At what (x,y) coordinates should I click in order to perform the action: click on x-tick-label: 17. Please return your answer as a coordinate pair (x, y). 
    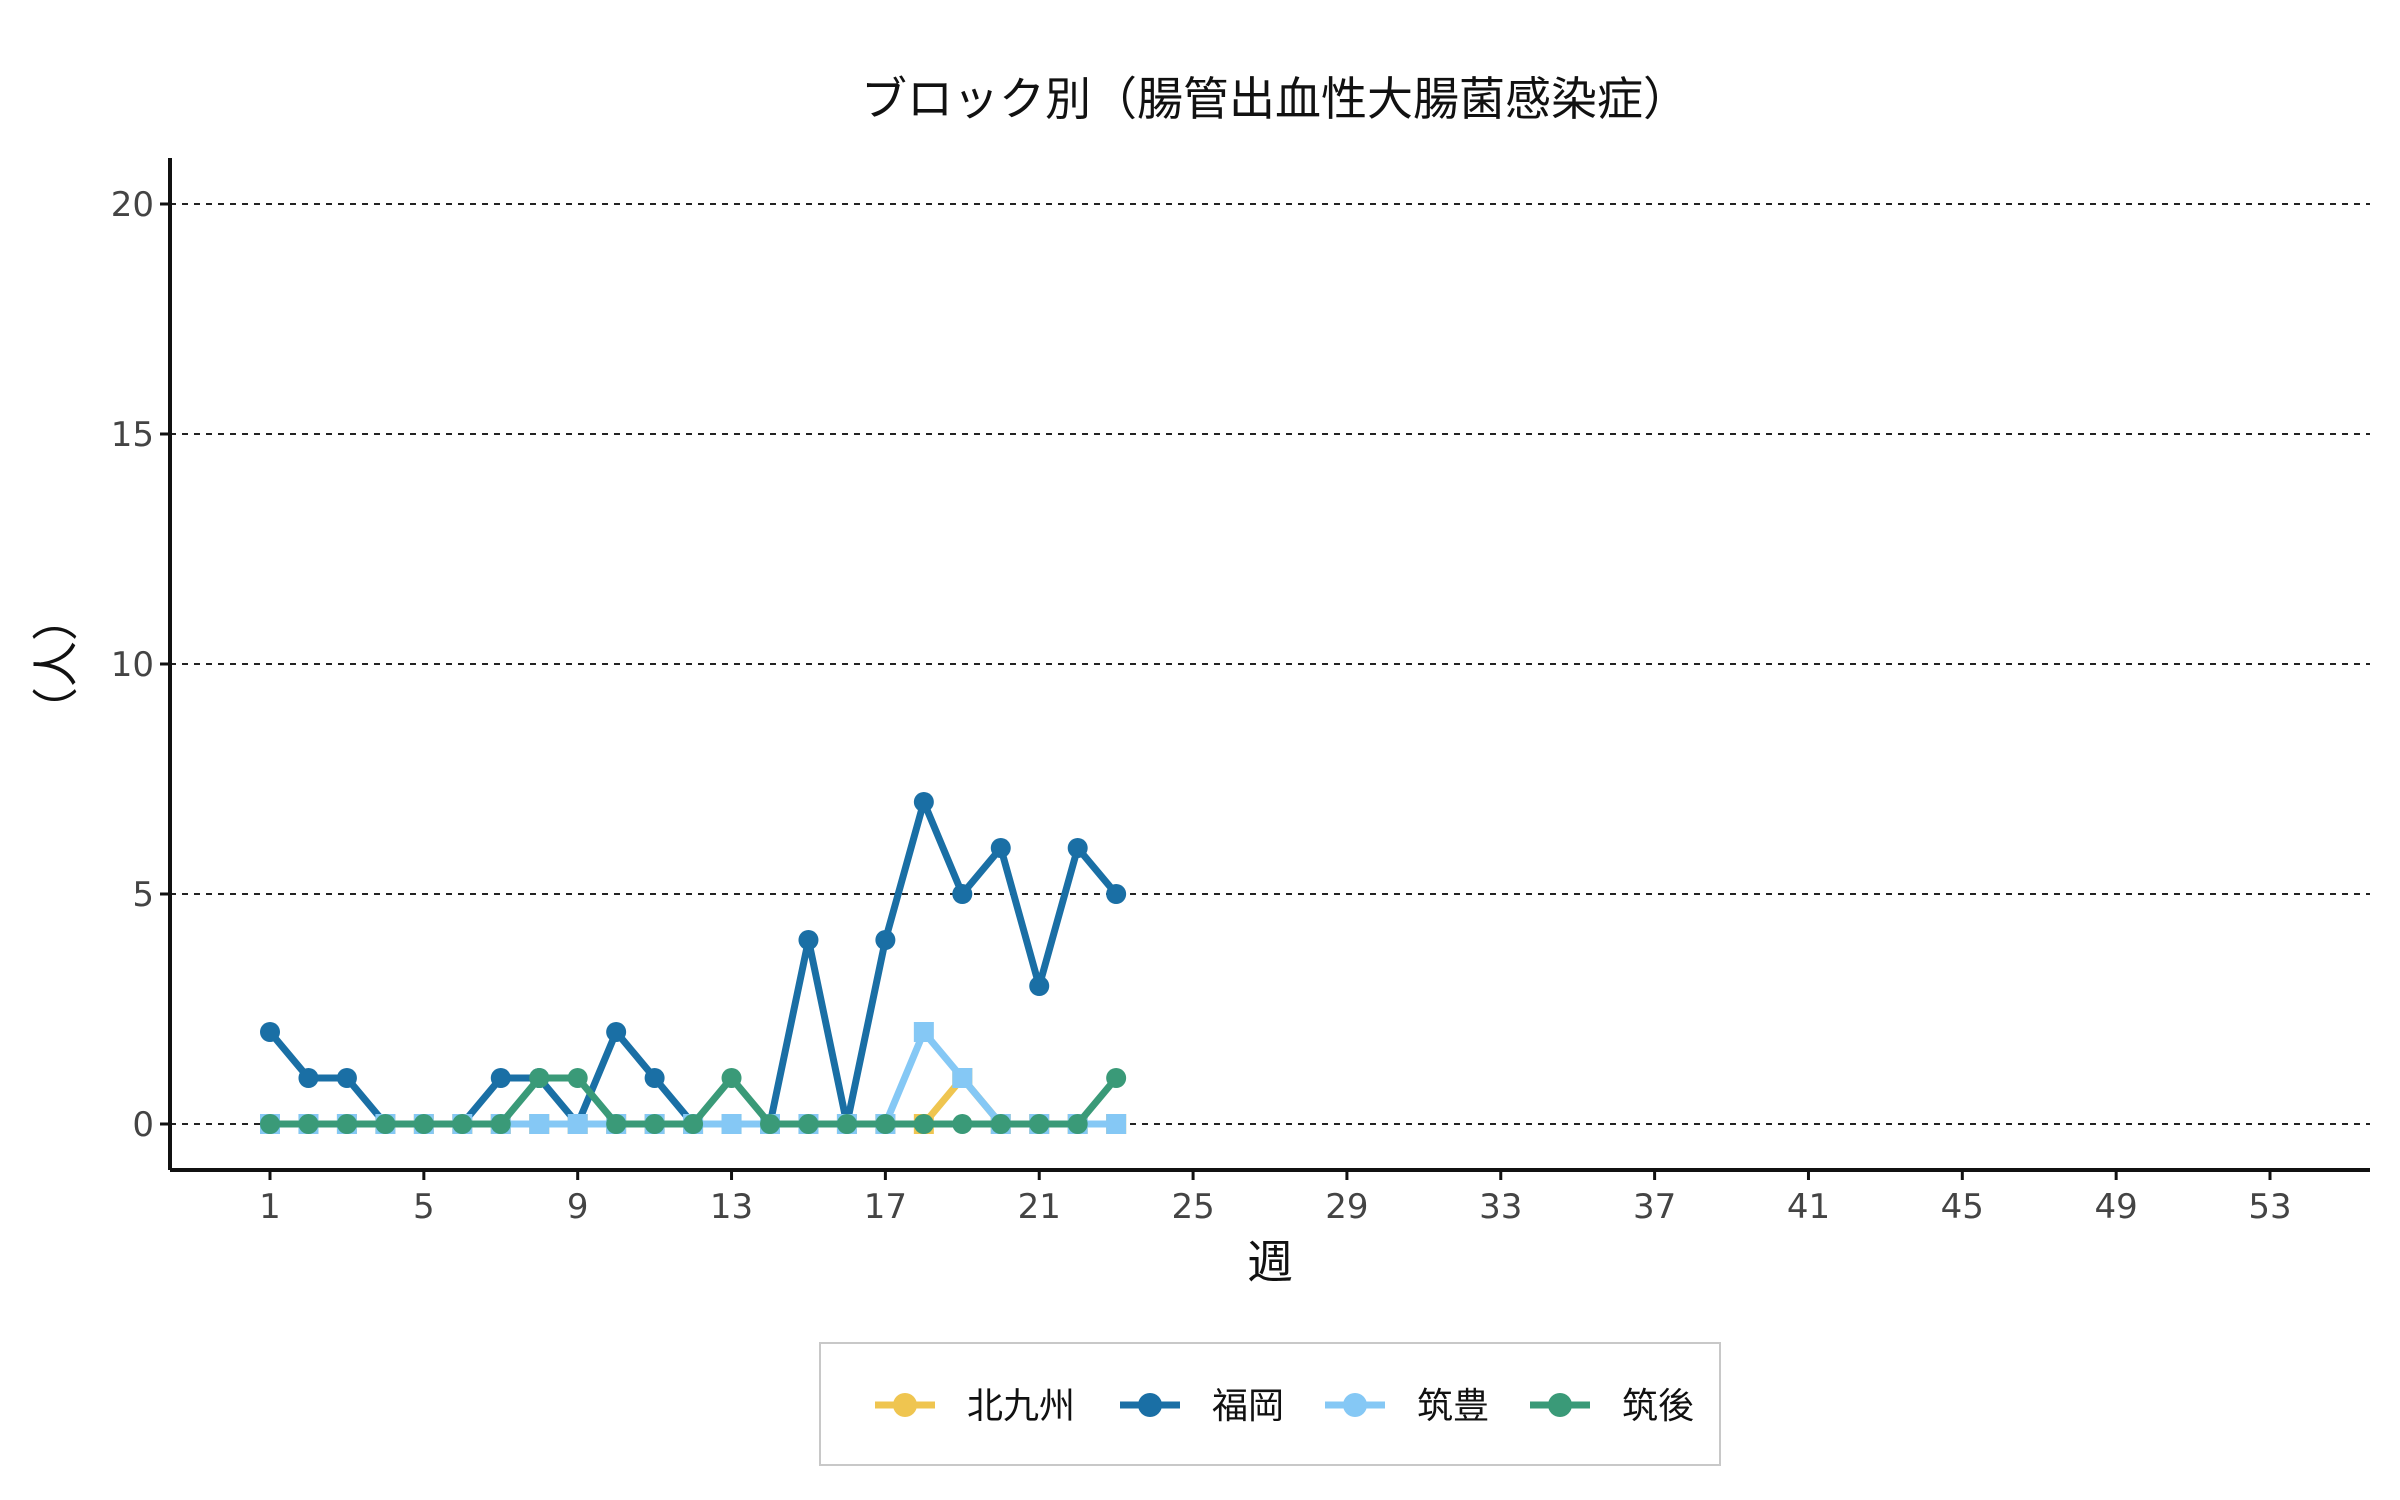
    Looking at the image, I should click on (885, 1207).